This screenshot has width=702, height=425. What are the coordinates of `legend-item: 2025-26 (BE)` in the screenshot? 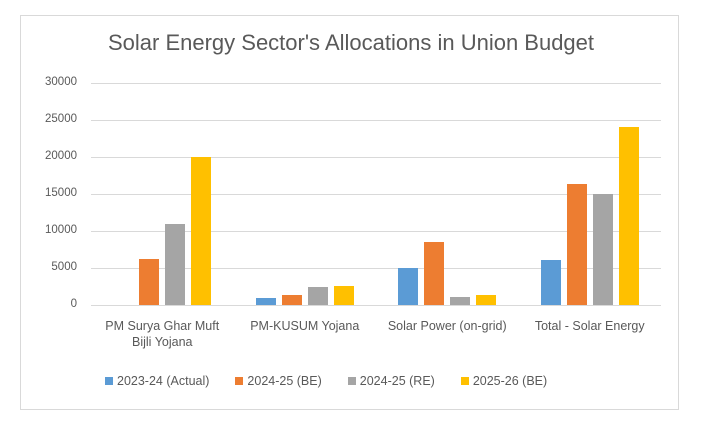 It's located at (504, 381).